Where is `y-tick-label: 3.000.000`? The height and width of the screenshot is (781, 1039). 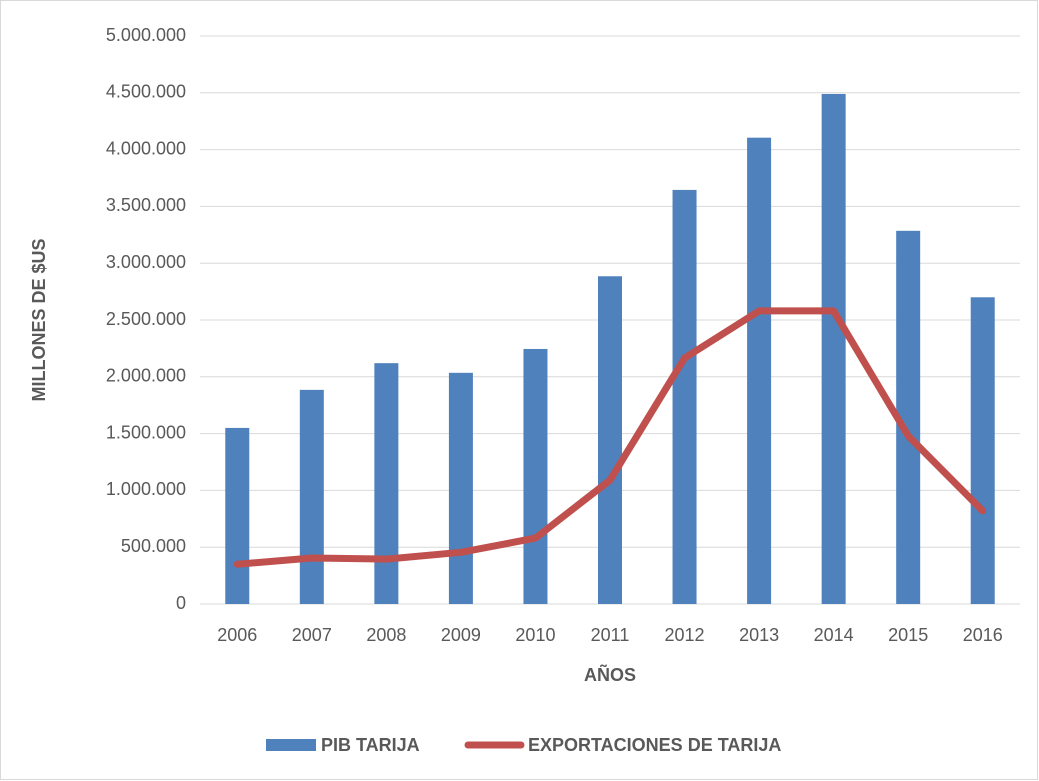 y-tick-label: 3.000.000 is located at coordinates (146, 262).